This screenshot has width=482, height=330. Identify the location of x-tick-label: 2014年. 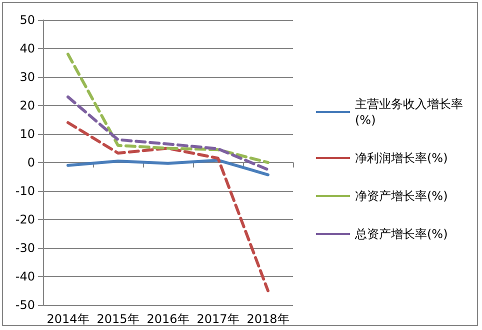
(68, 319).